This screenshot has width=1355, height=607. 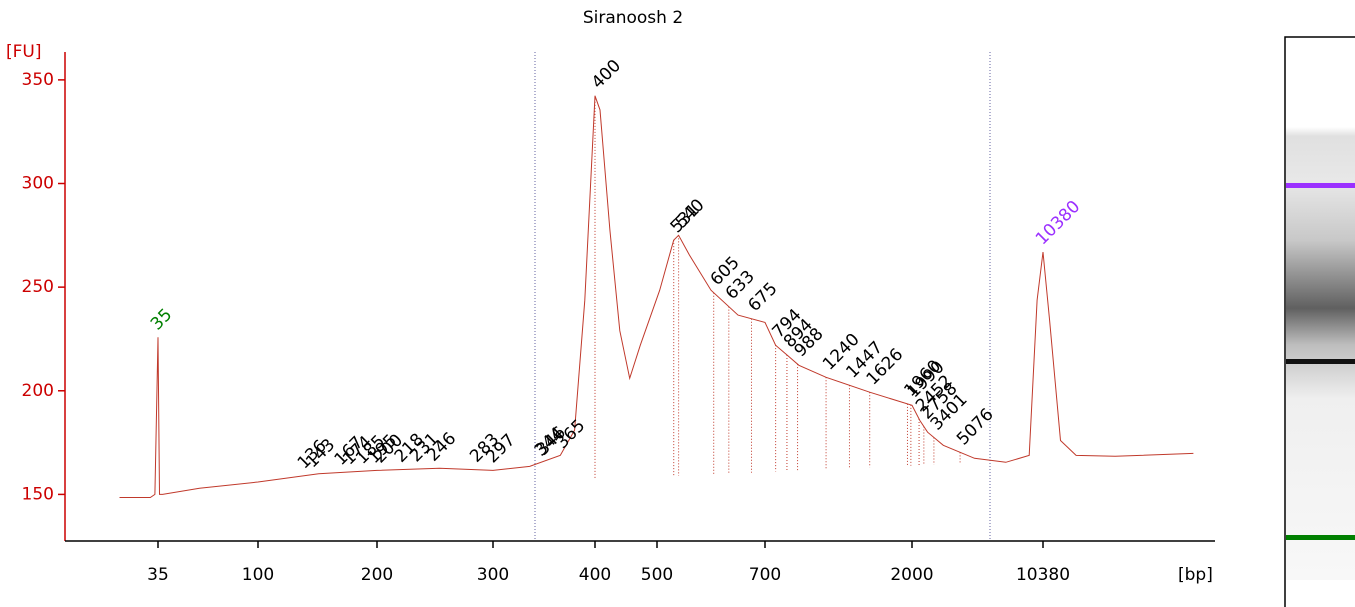 I want to click on chart-title: Siranoosh 2, so click(x=633, y=18).